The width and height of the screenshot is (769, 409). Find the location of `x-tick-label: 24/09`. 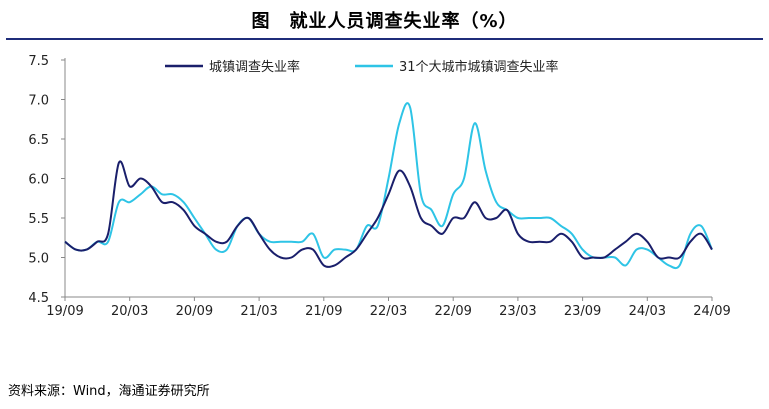

x-tick-label: 24/09 is located at coordinates (711, 311).